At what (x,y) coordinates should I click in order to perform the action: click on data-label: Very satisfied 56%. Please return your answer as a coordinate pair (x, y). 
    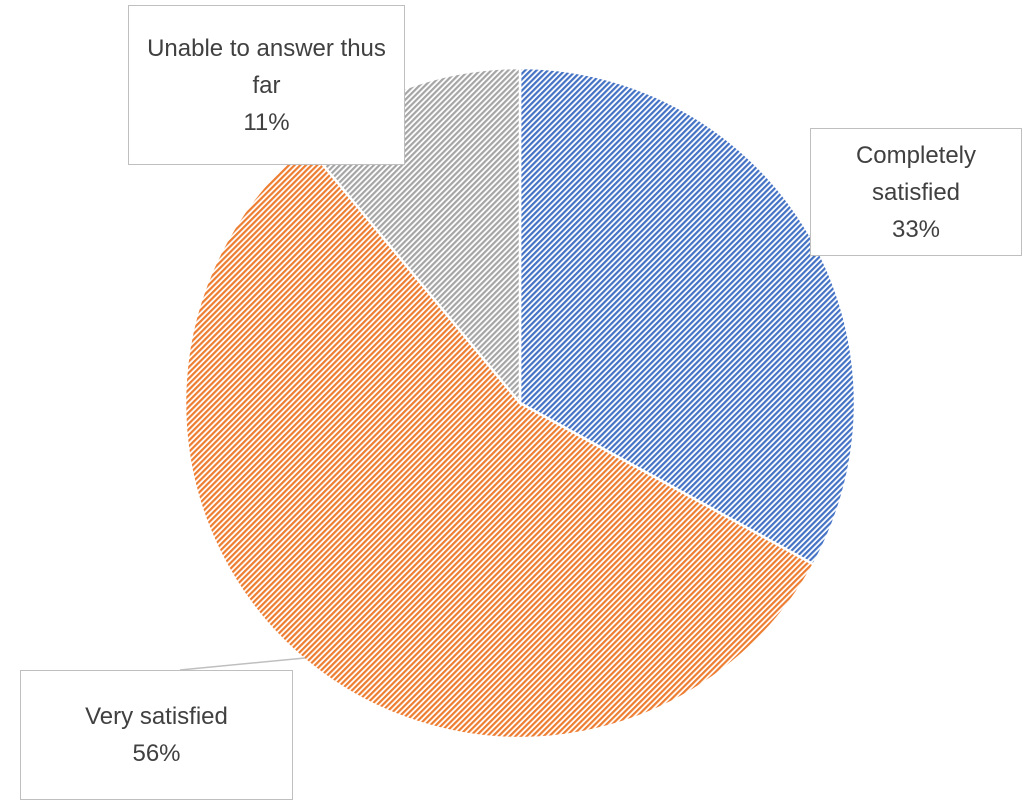
    Looking at the image, I should click on (156, 735).